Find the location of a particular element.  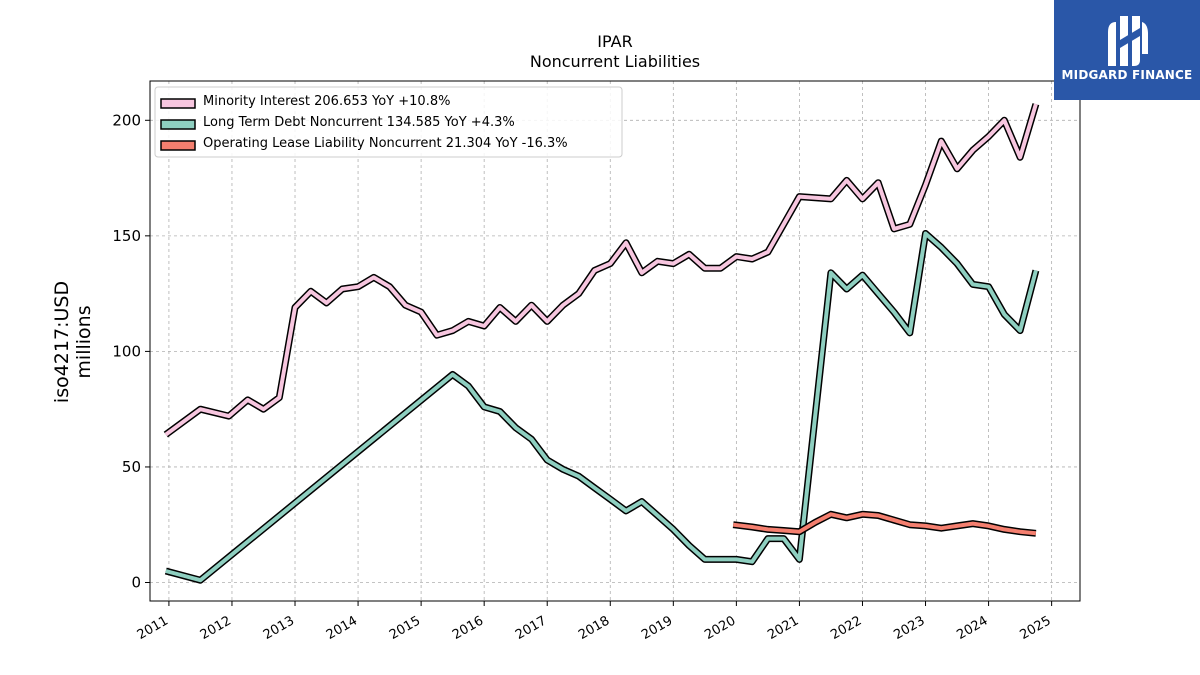

x-tick-label: 2018 is located at coordinates (594, 628).